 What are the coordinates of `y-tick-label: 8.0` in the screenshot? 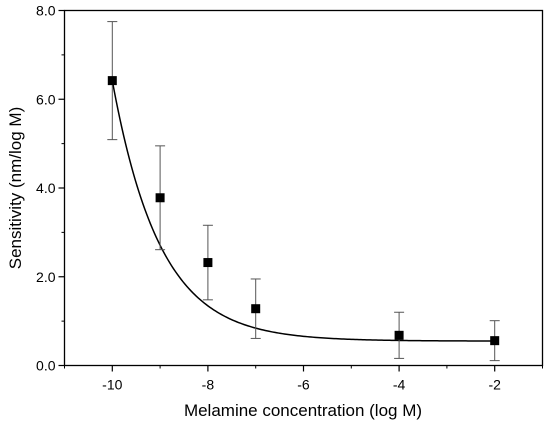 It's located at (46, 11).